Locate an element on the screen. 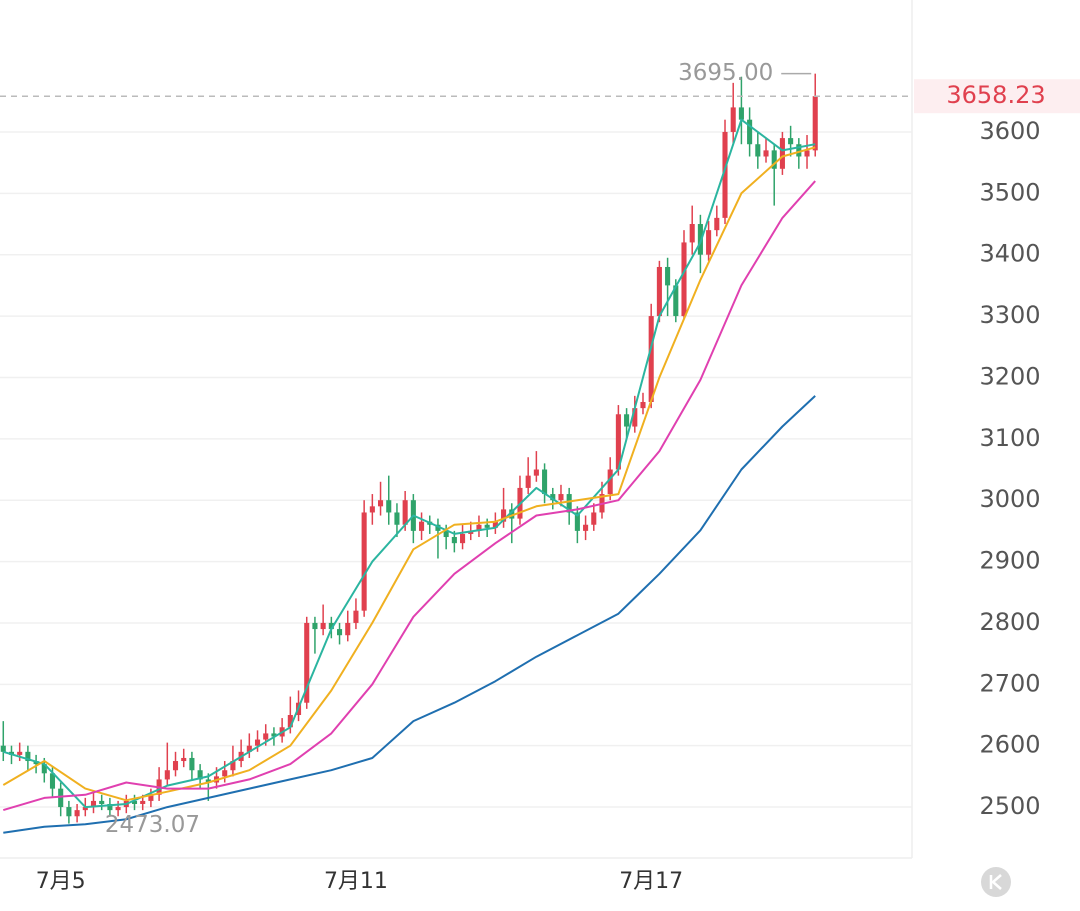  y-tick-label: 3000 is located at coordinates (1009, 499).